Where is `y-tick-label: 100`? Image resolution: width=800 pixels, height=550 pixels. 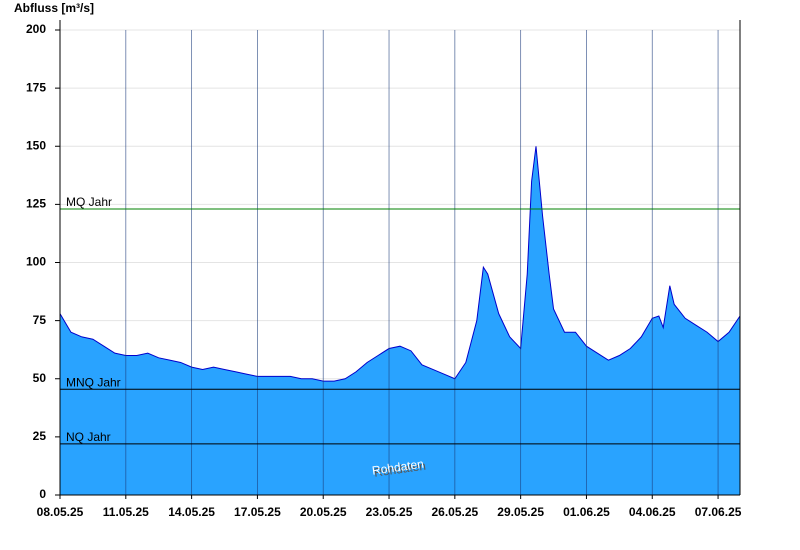
y-tick-label: 100 is located at coordinates (36, 262).